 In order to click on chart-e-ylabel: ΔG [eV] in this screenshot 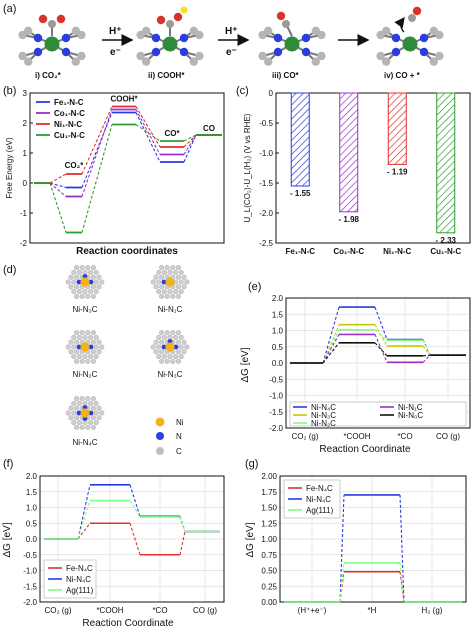, I will do `click(245, 364)`.